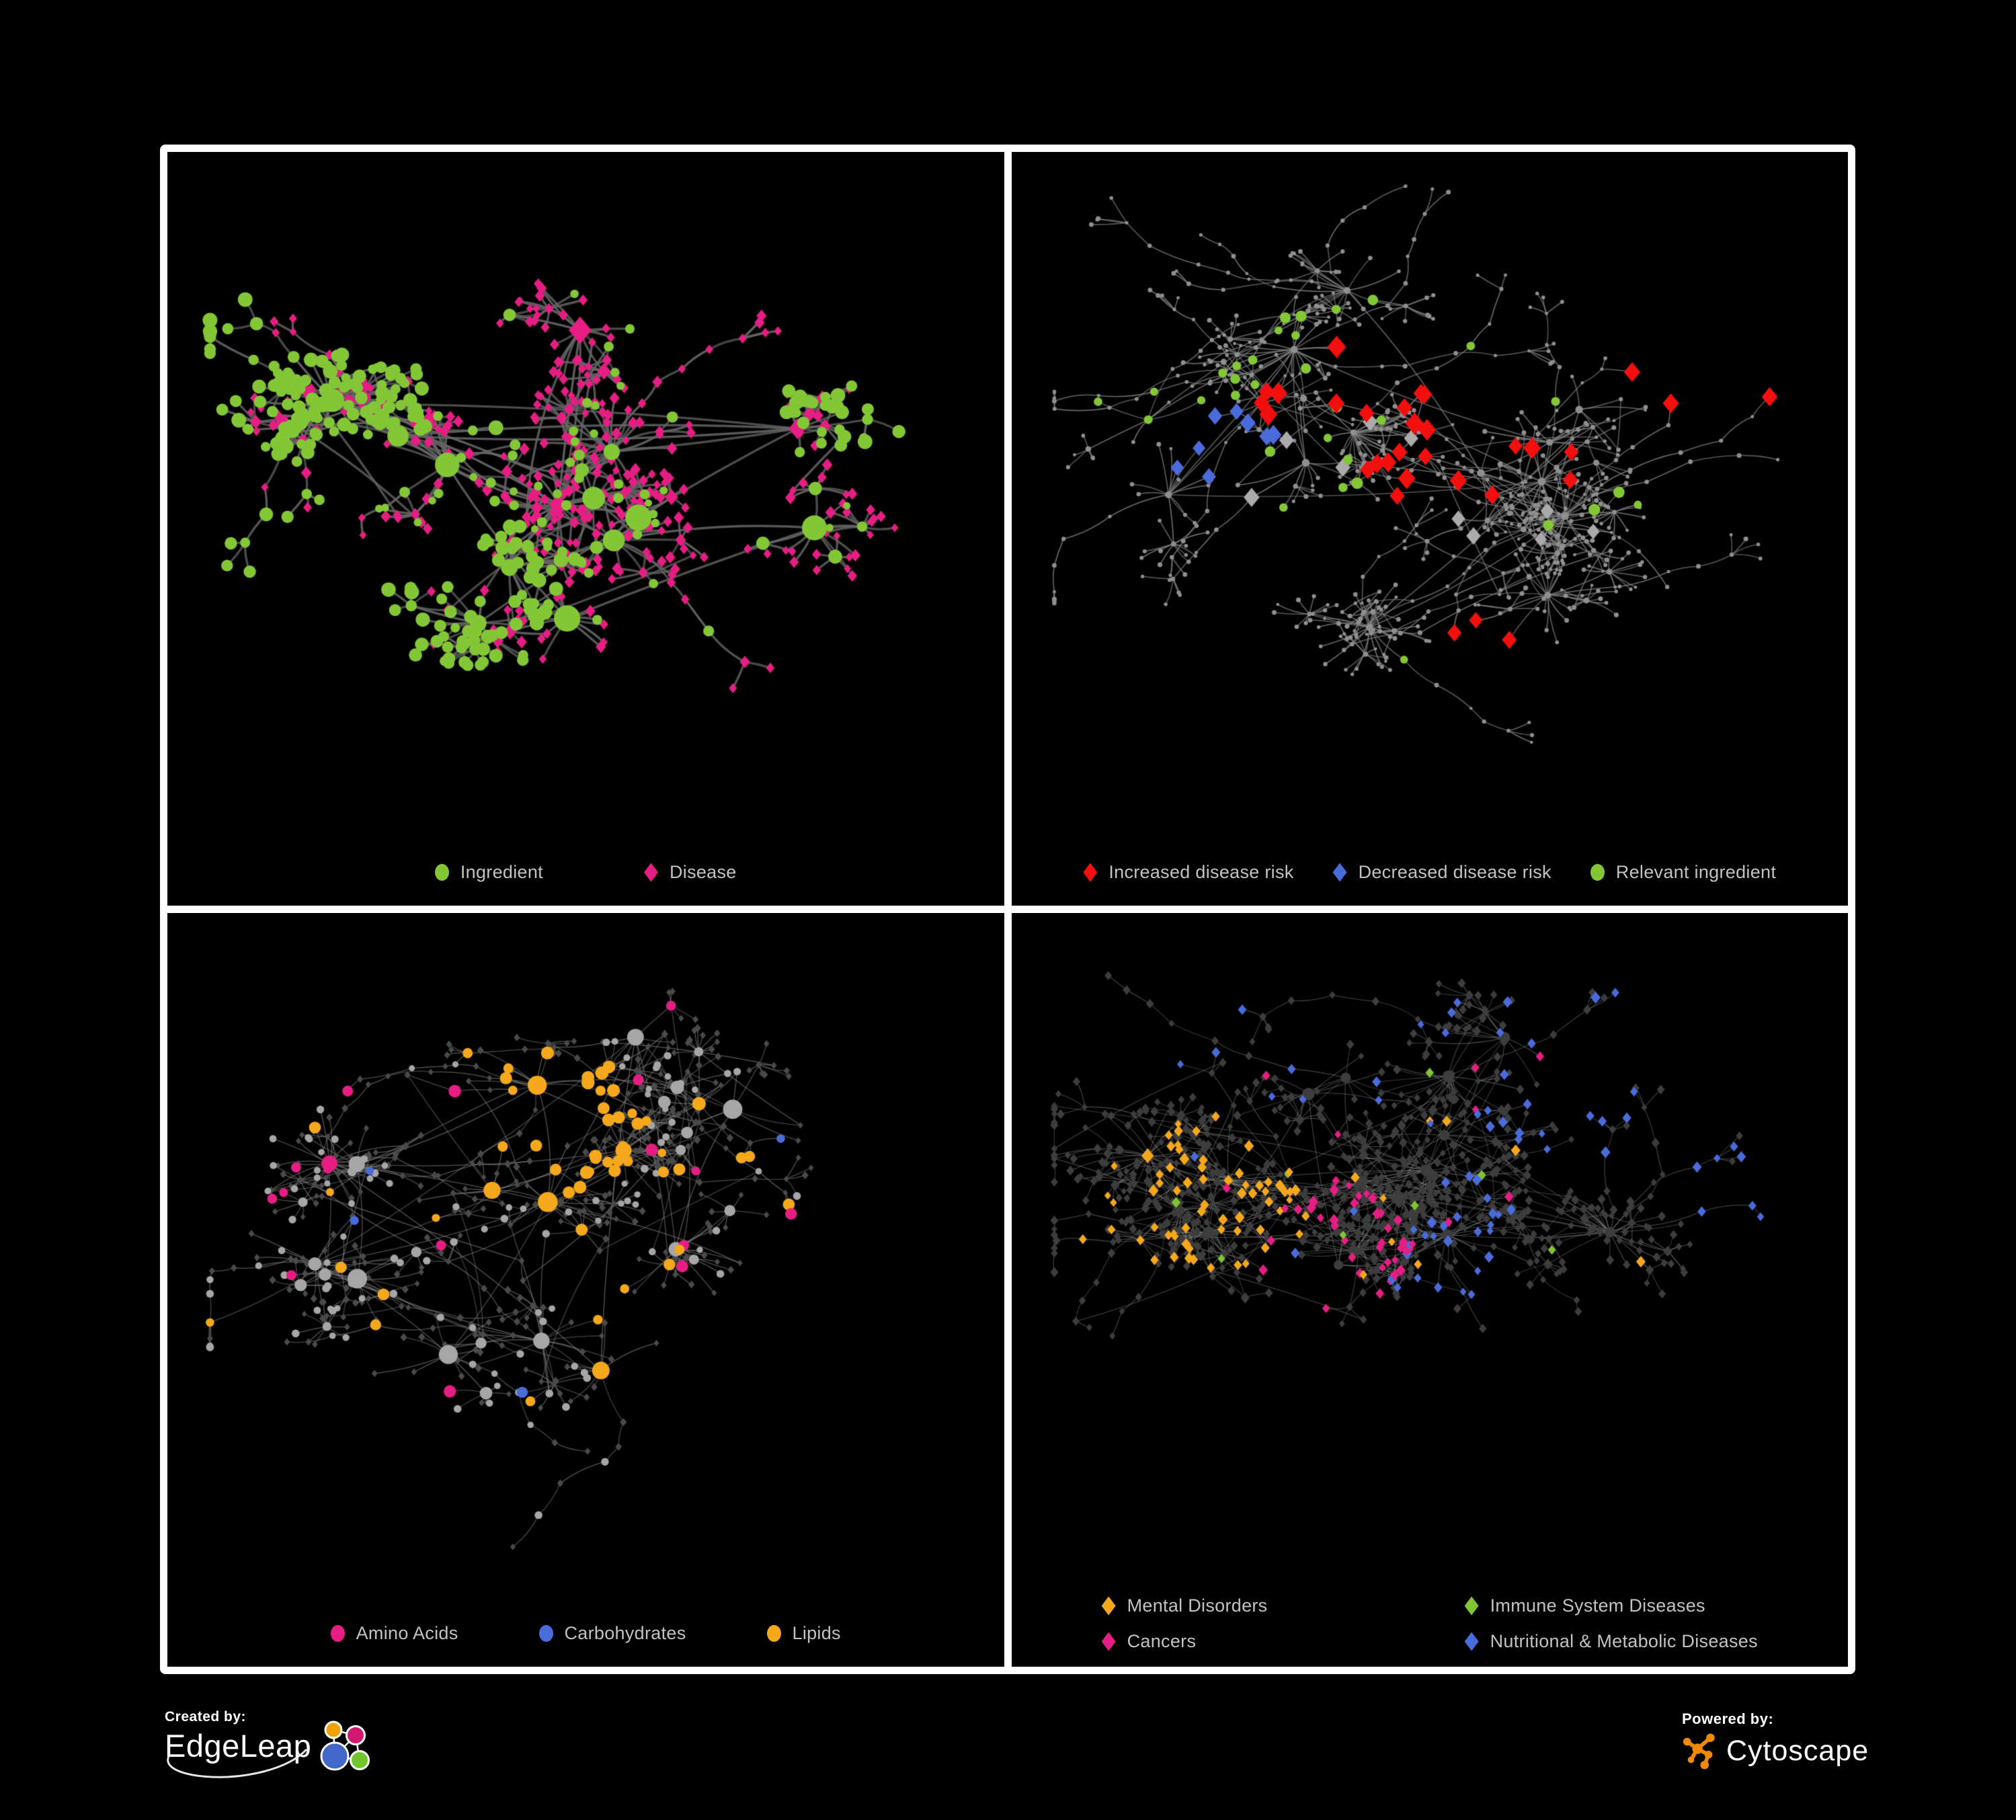 The height and width of the screenshot is (1820, 2016). What do you see at coordinates (1108, 1606) in the screenshot?
I see `mental-disorders-diamond-icon` at bounding box center [1108, 1606].